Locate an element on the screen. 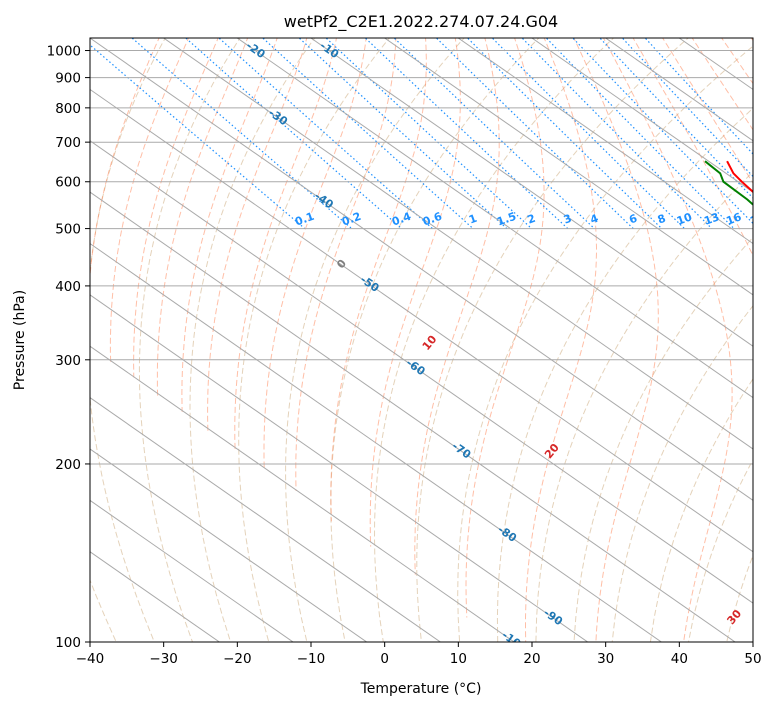 Image resolution: width=775 pixels, height=708 pixels. mixing-ratio-label: 0.2 is located at coordinates (351, 219).